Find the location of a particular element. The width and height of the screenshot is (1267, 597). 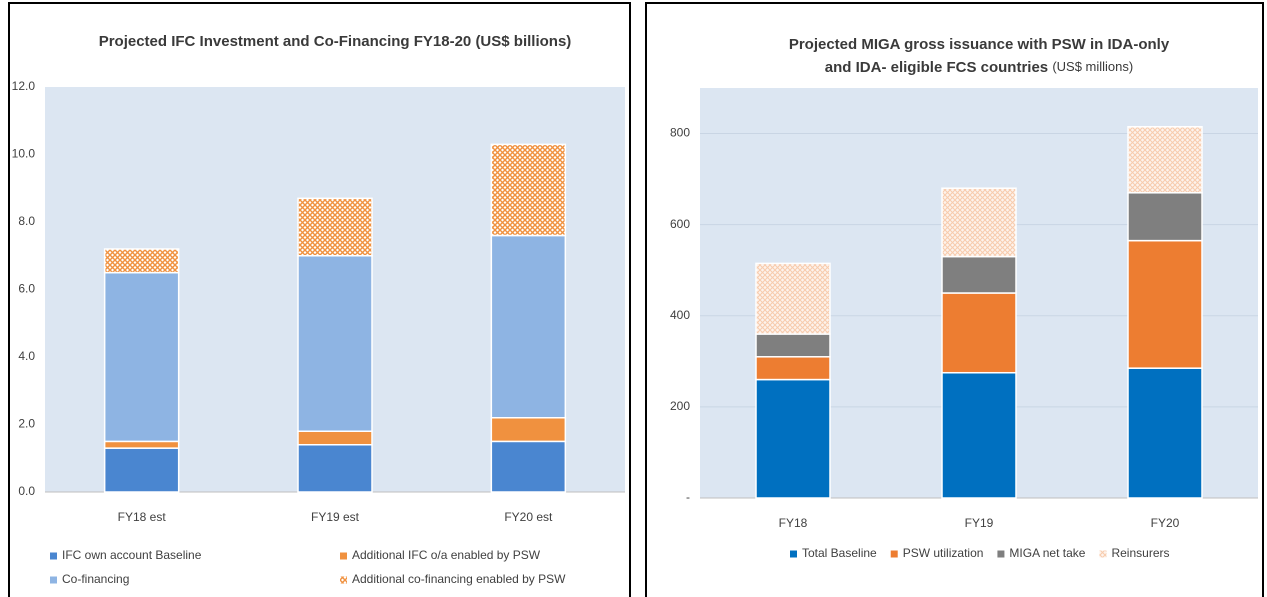

x-tick-label: FY20 est is located at coordinates (528, 517).